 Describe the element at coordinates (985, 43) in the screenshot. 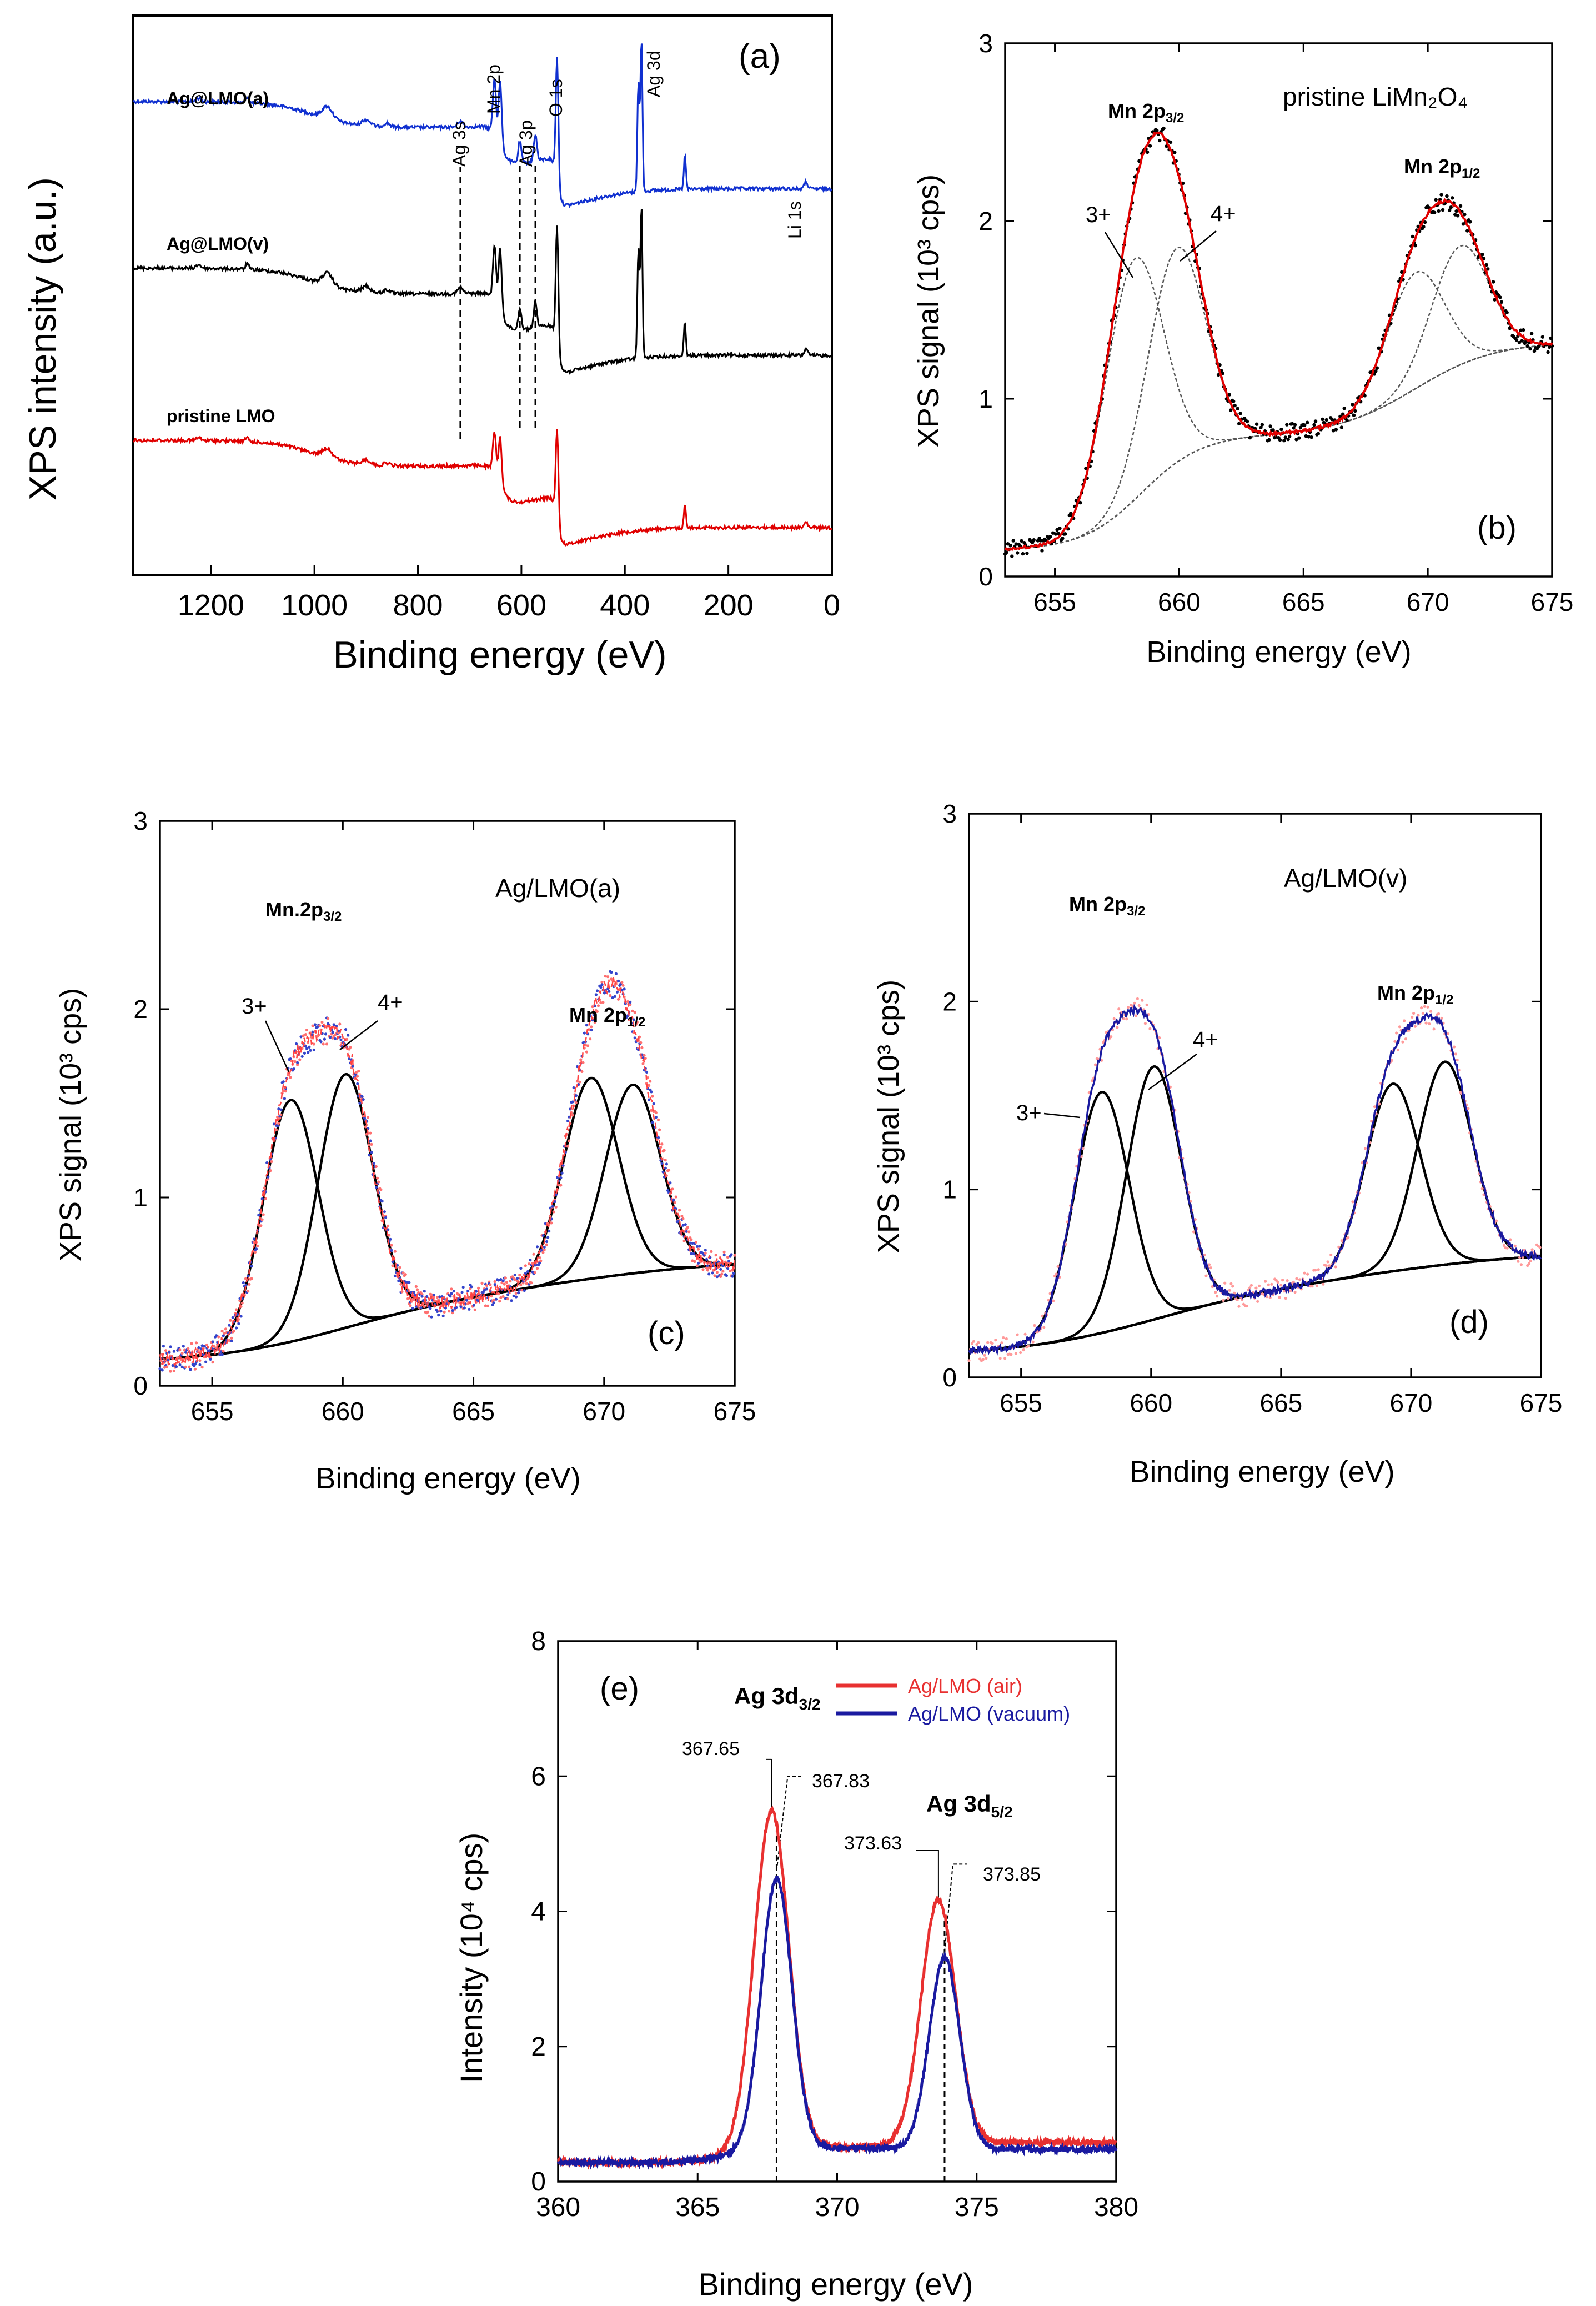

I see `y-tick-label: 3` at that location.